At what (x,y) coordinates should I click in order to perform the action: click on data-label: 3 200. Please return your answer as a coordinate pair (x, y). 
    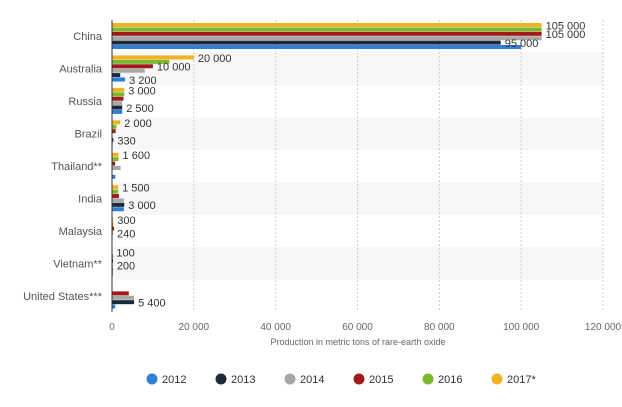
    Looking at the image, I should click on (143, 81).